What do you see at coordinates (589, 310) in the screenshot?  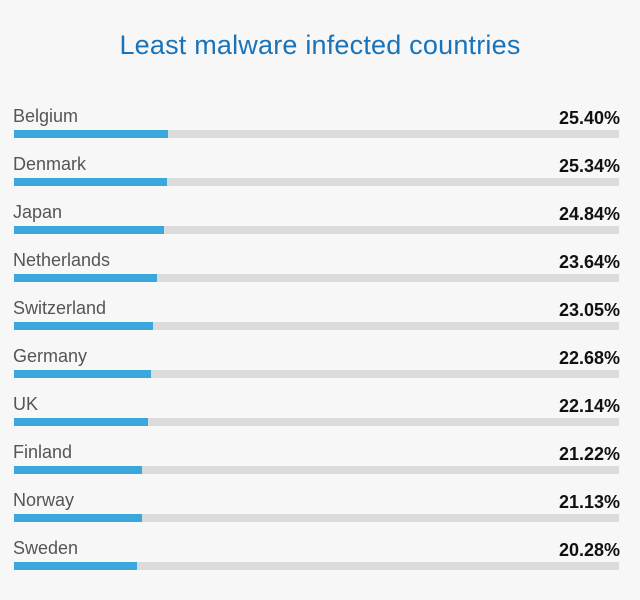 I see `value-label: 23.05%` at bounding box center [589, 310].